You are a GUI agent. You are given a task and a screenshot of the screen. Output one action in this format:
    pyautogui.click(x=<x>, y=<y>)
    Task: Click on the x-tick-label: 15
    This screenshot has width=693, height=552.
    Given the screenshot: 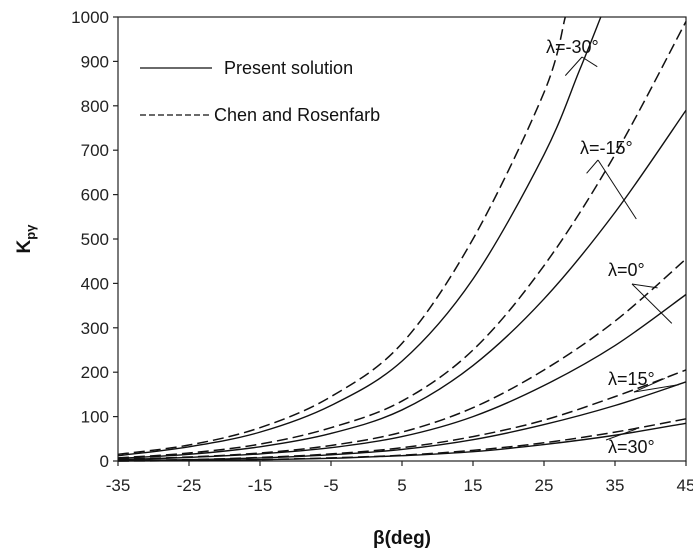 What is the action you would take?
    pyautogui.click(x=473, y=485)
    